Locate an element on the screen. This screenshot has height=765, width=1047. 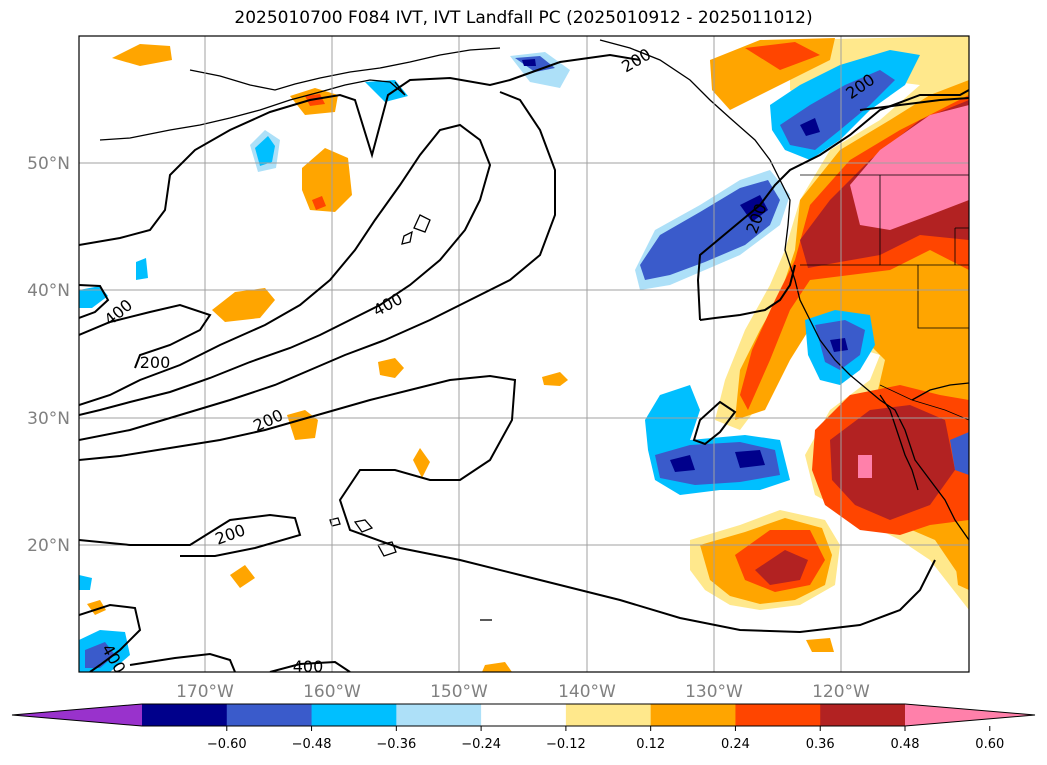
contour-200-north is located at coordinates (360, 149).